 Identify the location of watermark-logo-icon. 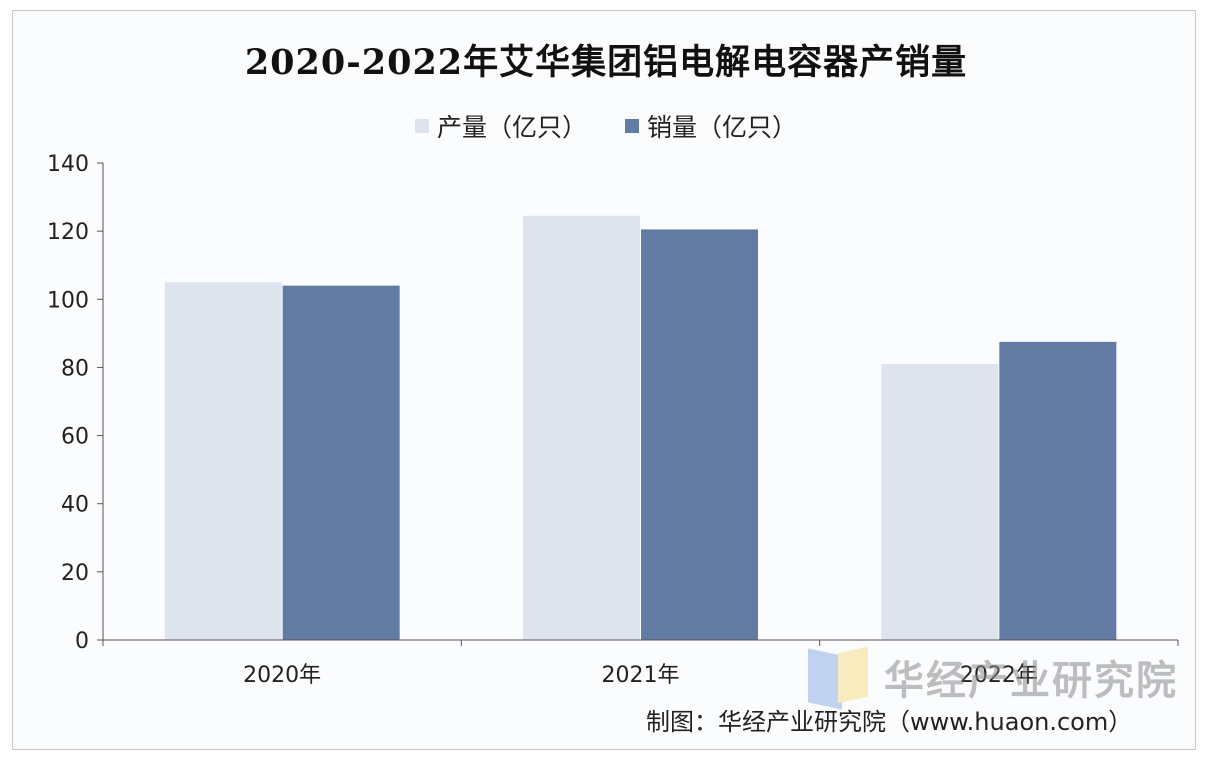
(839, 678).